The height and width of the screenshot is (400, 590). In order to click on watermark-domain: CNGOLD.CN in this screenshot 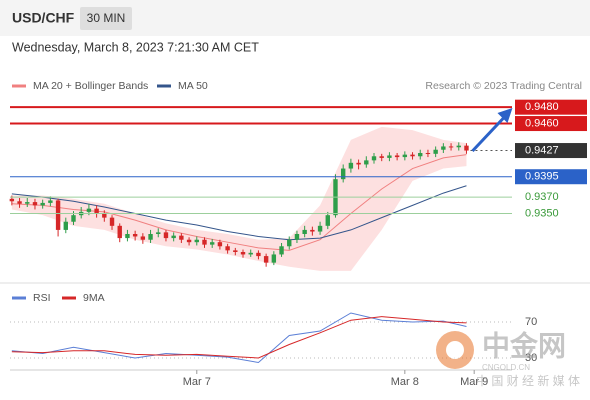, I will do `click(506, 367)`.